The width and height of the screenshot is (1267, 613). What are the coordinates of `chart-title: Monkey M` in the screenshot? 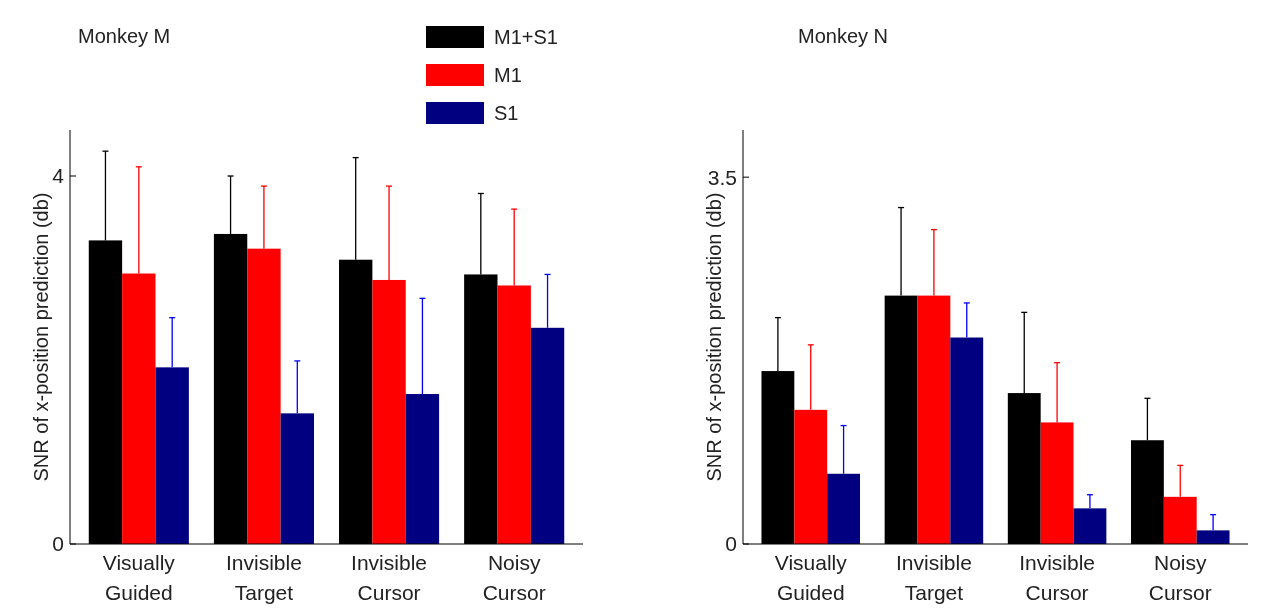 It's located at (124, 36).